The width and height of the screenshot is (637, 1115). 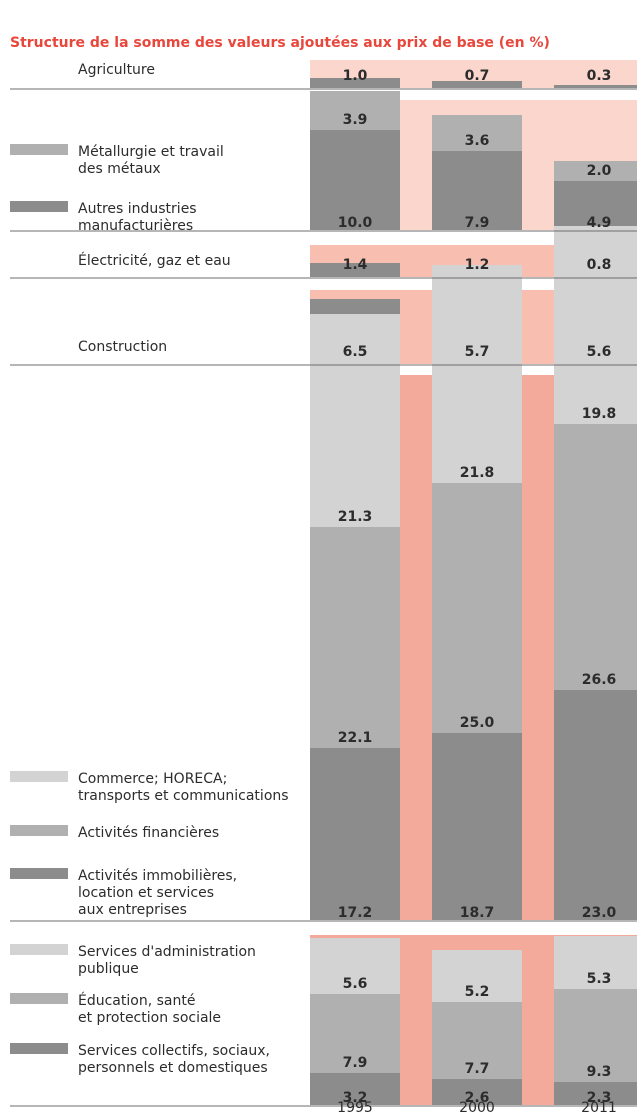 What do you see at coordinates (355, 420) in the screenshot?
I see `bar-g4-s2-1995` at bounding box center [355, 420].